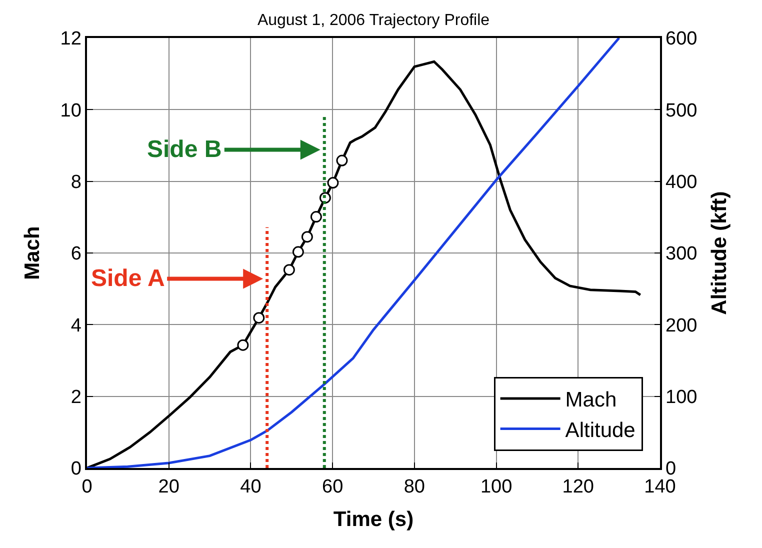  I want to click on x-tick-label: 80, so click(414, 487).